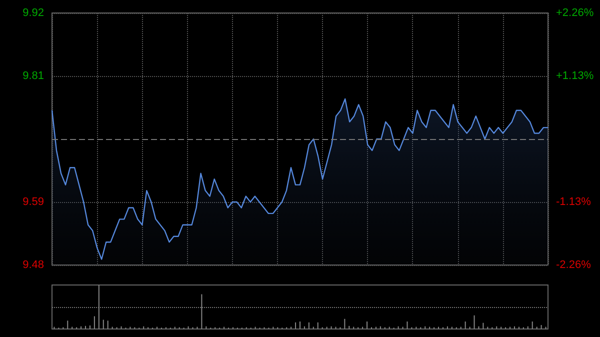 This screenshot has height=337, width=600. What do you see at coordinates (575, 13) in the screenshot?
I see `y2-tick-label: +2.26%` at bounding box center [575, 13].